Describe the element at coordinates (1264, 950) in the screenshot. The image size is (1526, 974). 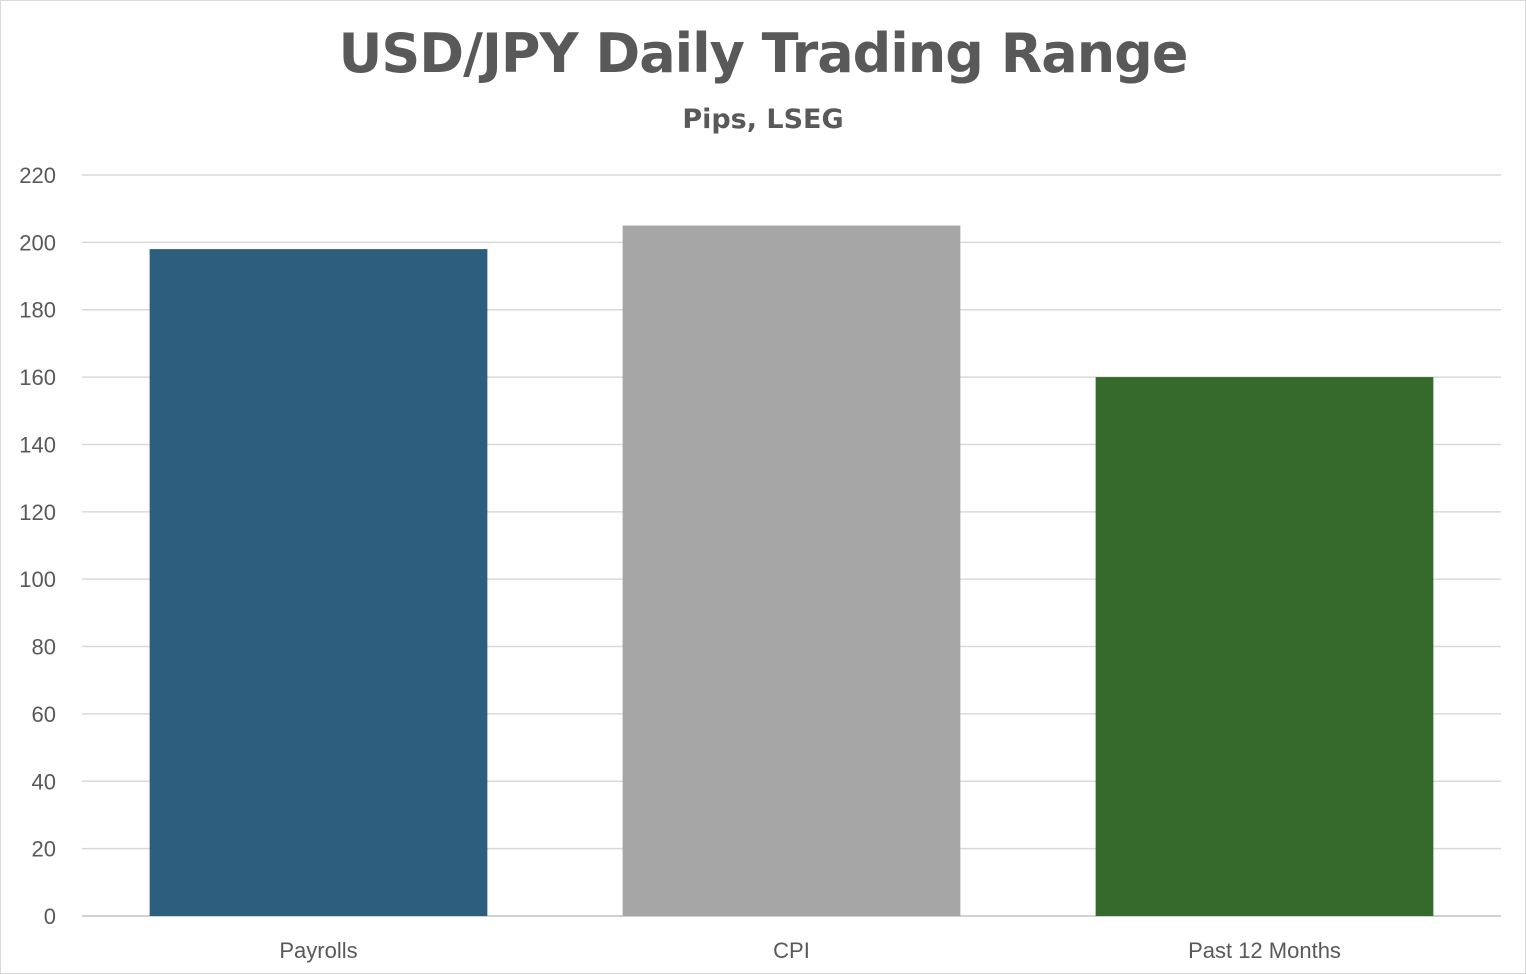
I see `x-category-label: Past 12 Months` at that location.